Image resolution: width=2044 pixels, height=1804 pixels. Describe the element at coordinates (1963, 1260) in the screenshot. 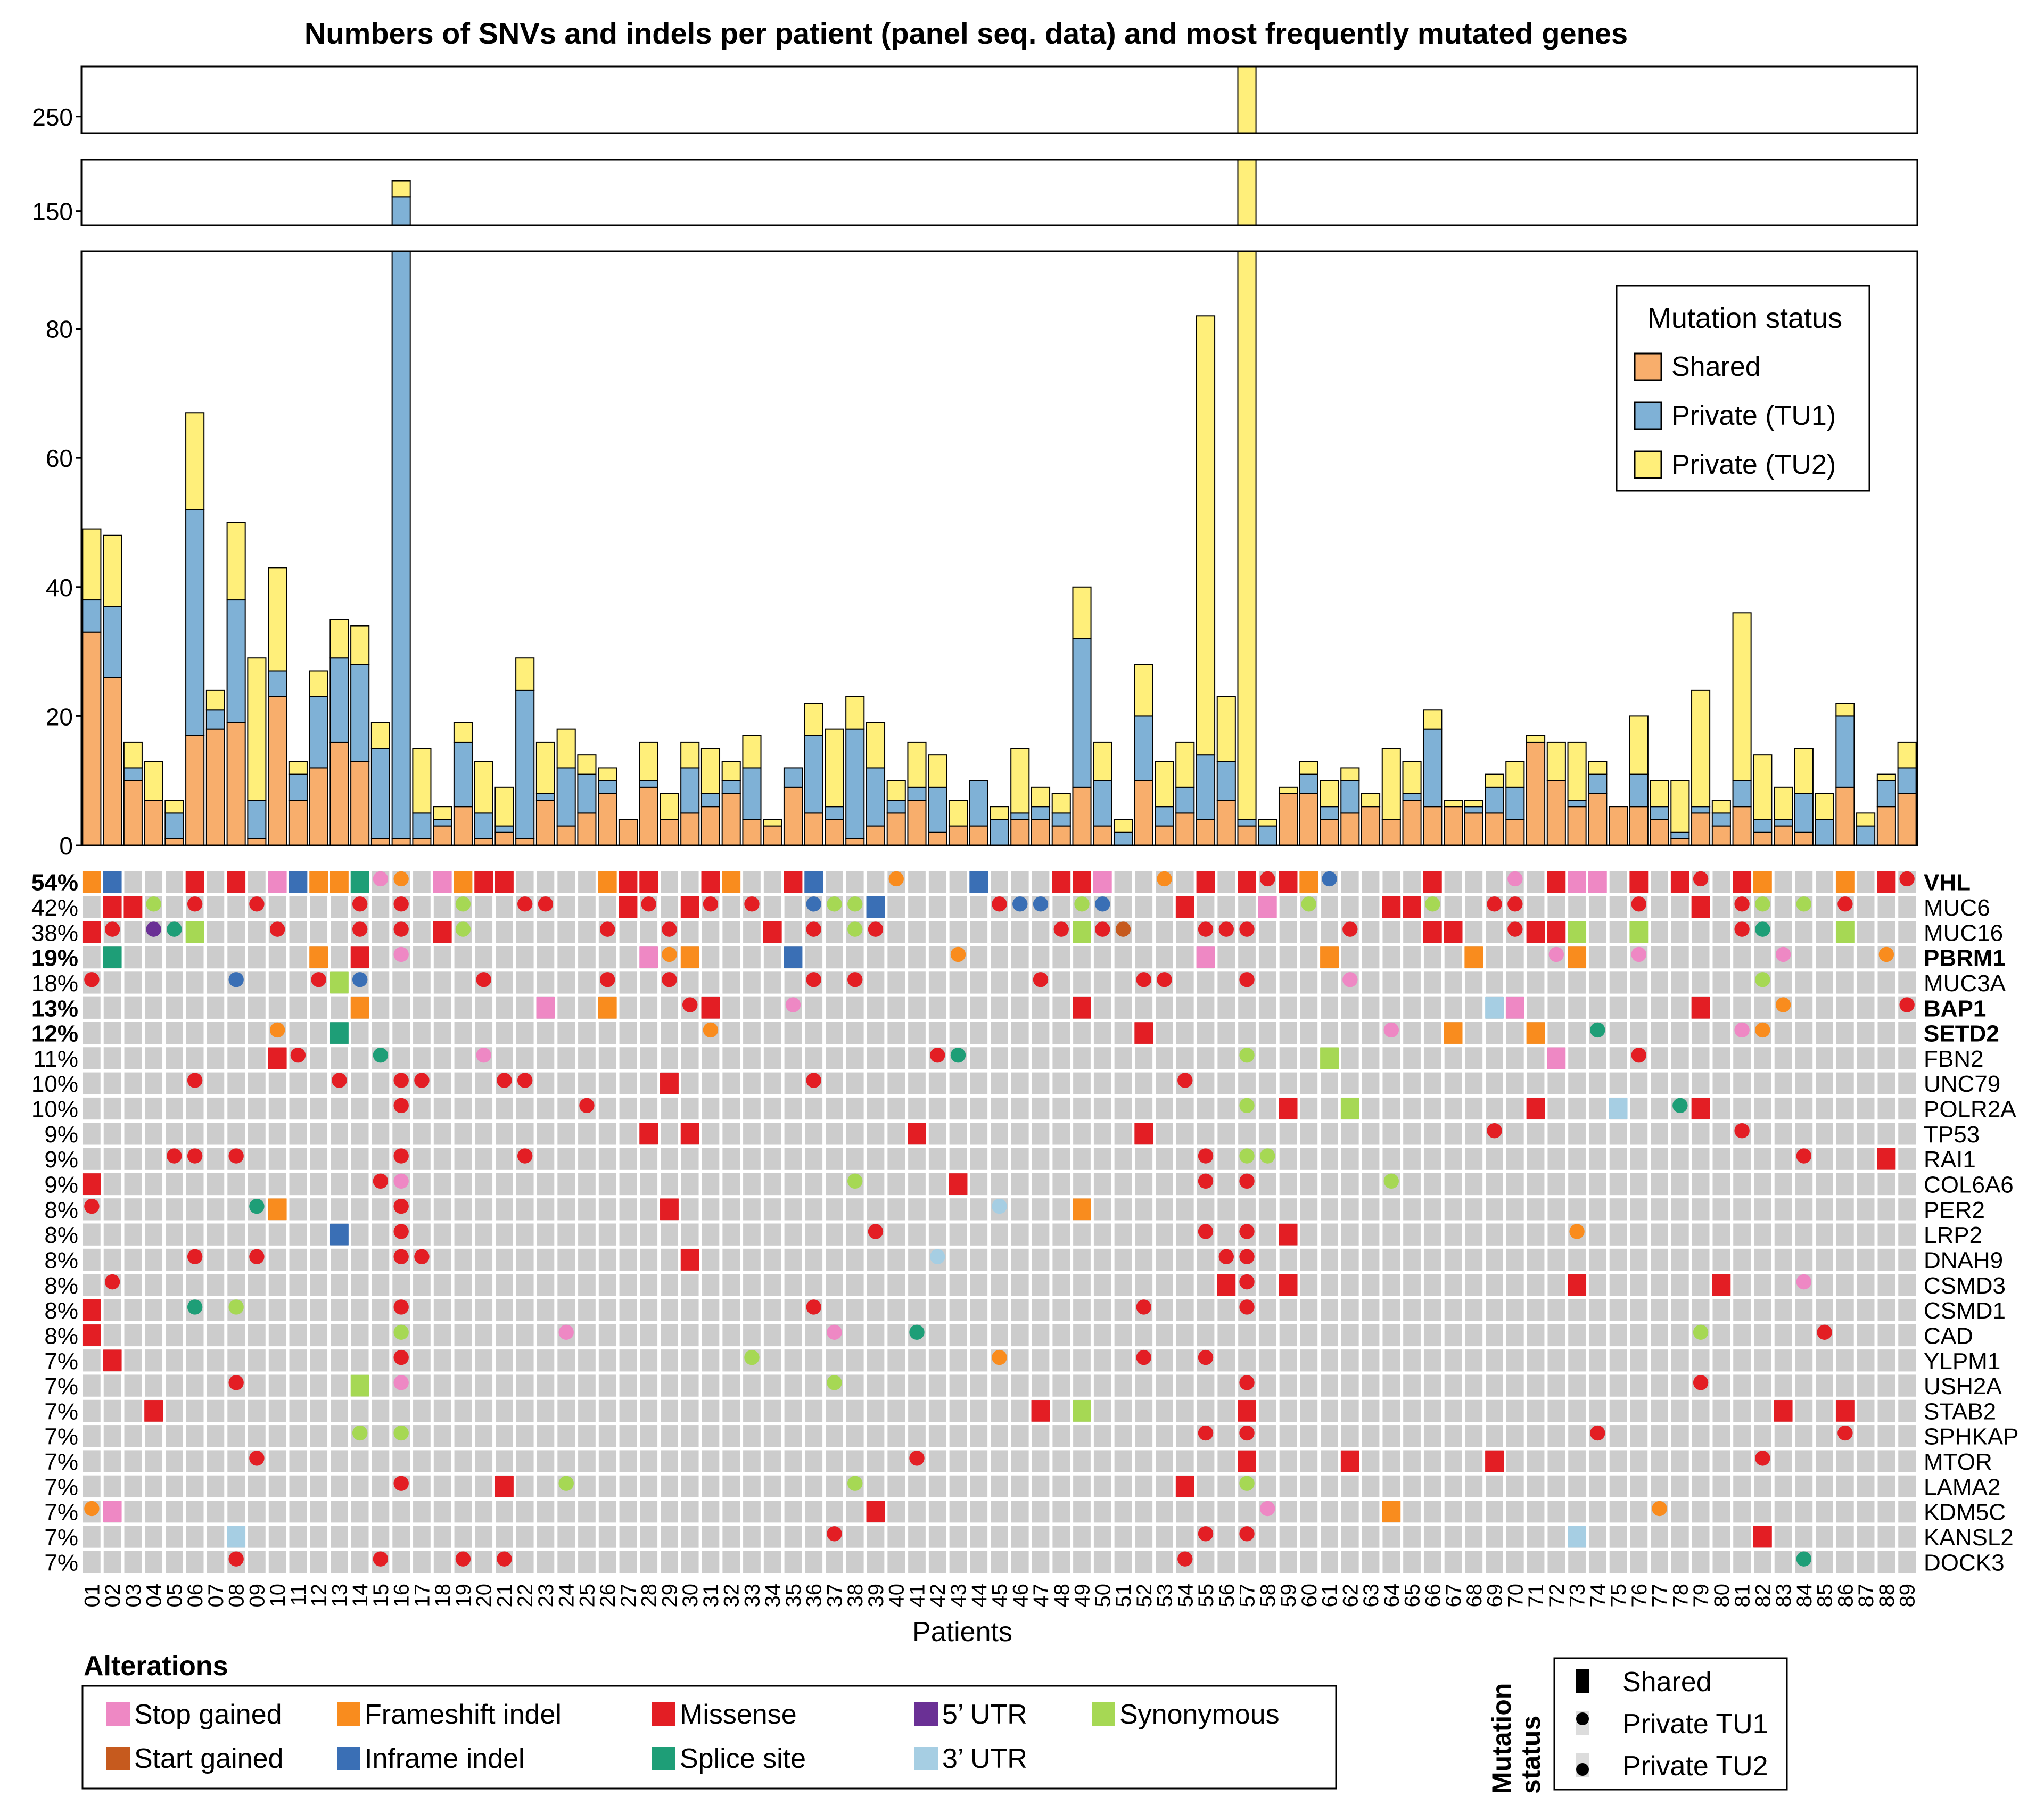

I see `gene-name: DNAH9` at that location.